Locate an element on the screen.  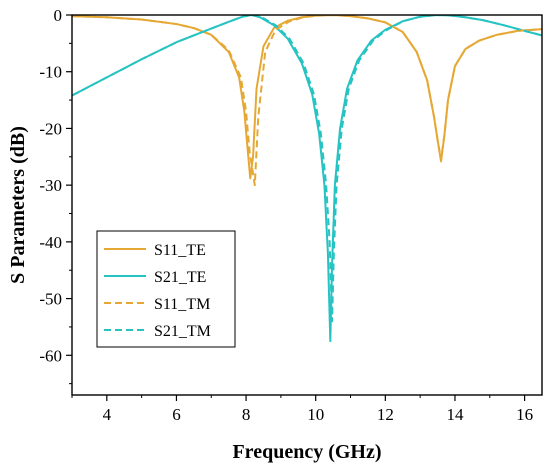
legend-label: S11_TM is located at coordinates (182, 304).